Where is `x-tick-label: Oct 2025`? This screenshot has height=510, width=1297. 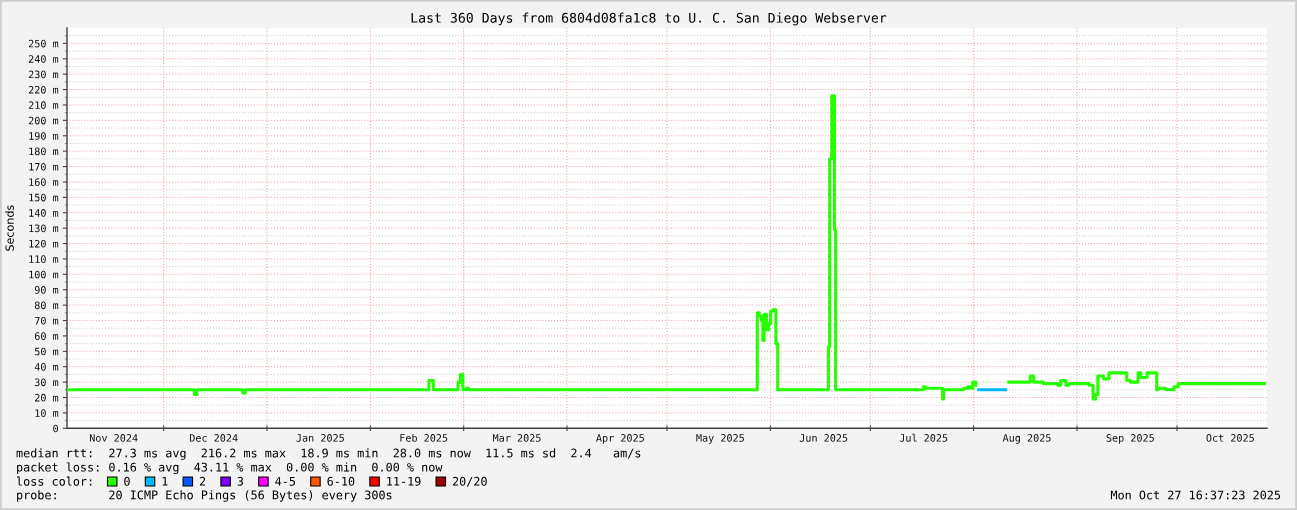 x-tick-label: Oct 2025 is located at coordinates (1230, 438).